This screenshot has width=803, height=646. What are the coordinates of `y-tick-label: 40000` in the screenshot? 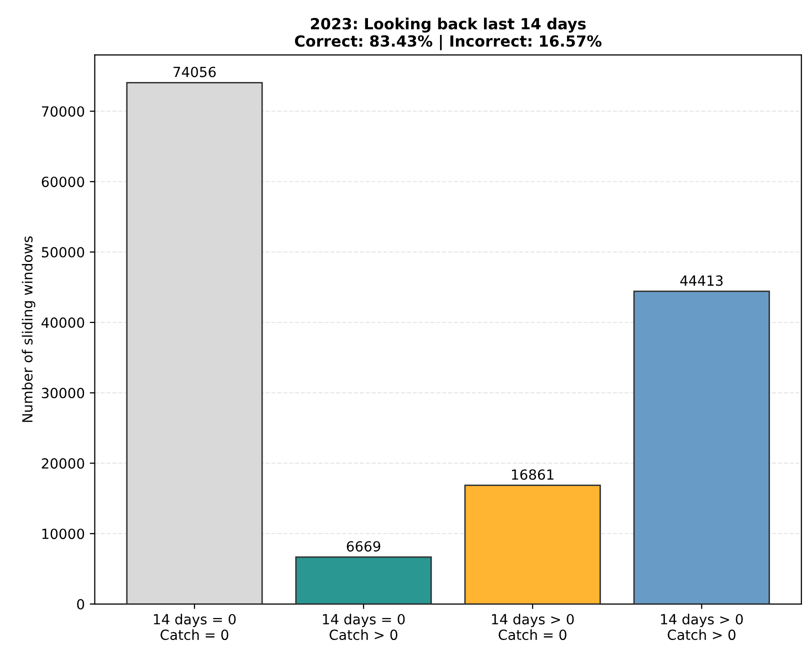 It's located at (63, 322).